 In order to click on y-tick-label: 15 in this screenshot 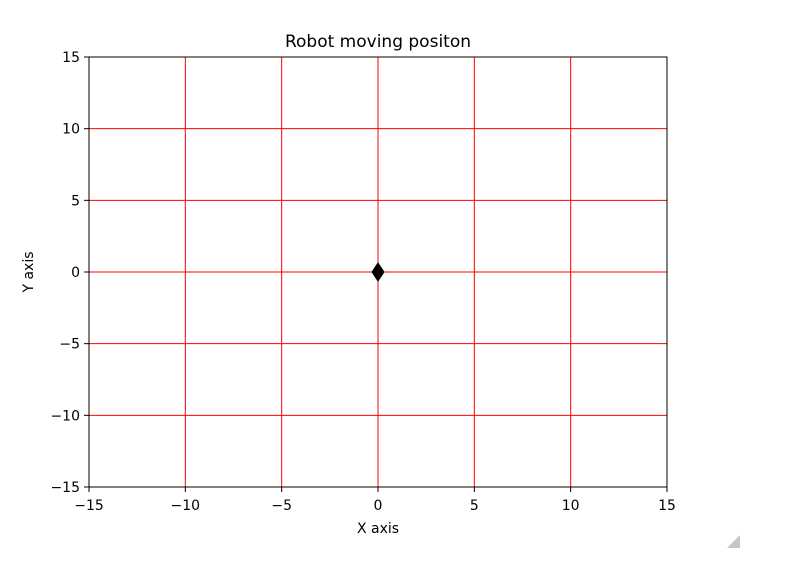, I will do `click(71, 58)`.